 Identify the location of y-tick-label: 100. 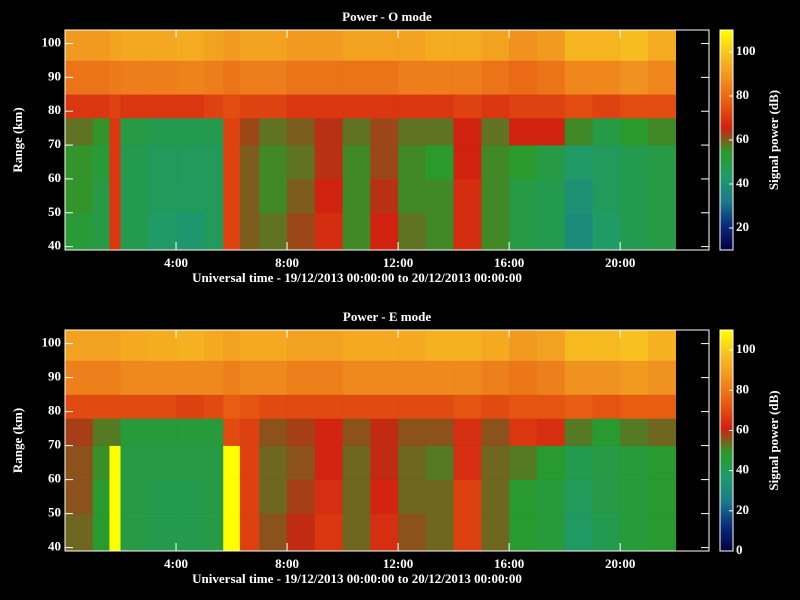
(52, 42).